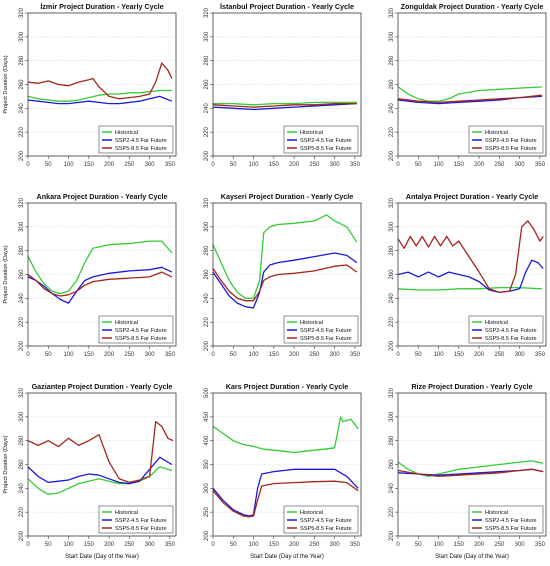 The width and height of the screenshot is (550, 566). I want to click on y-tick-label: 250, so click(207, 512).